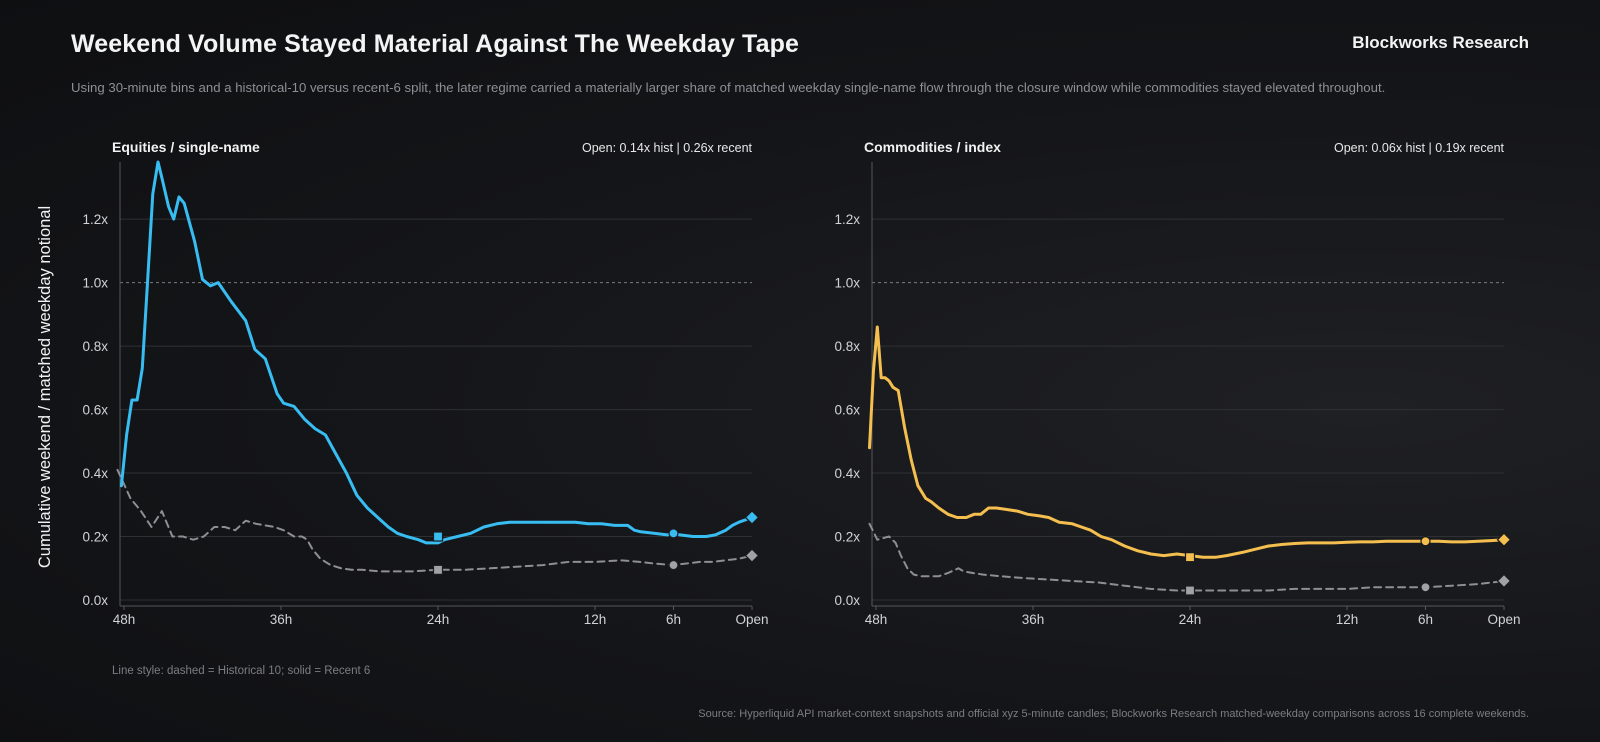  What do you see at coordinates (1419, 148) in the screenshot?
I see `panel-annotation: Open: 0.06x hist | 0.19x recent` at bounding box center [1419, 148].